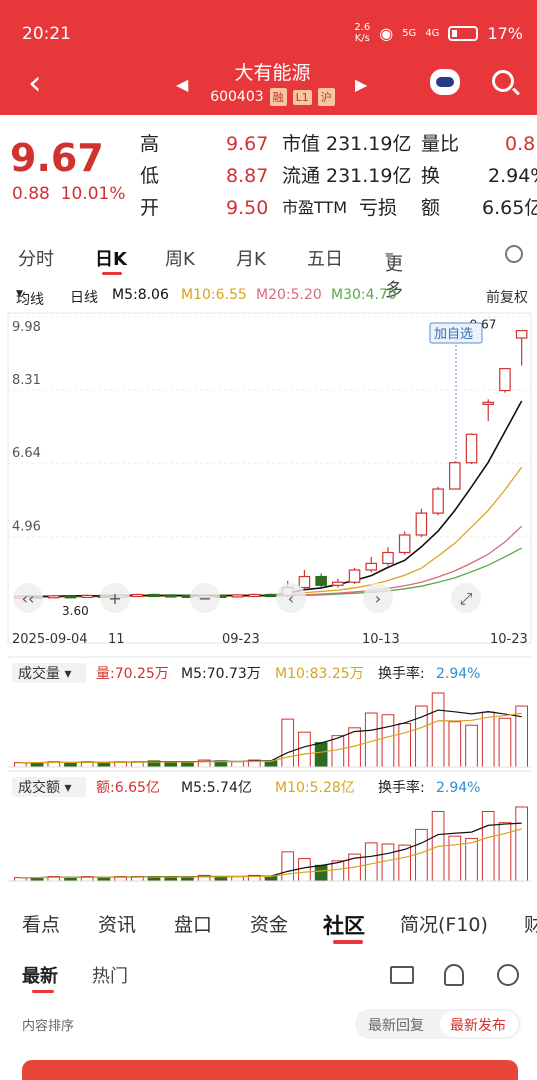 The height and width of the screenshot is (1080, 537). What do you see at coordinates (444, 925) in the screenshot?
I see `tab-profile-f10: 简况(F10)` at bounding box center [444, 925].